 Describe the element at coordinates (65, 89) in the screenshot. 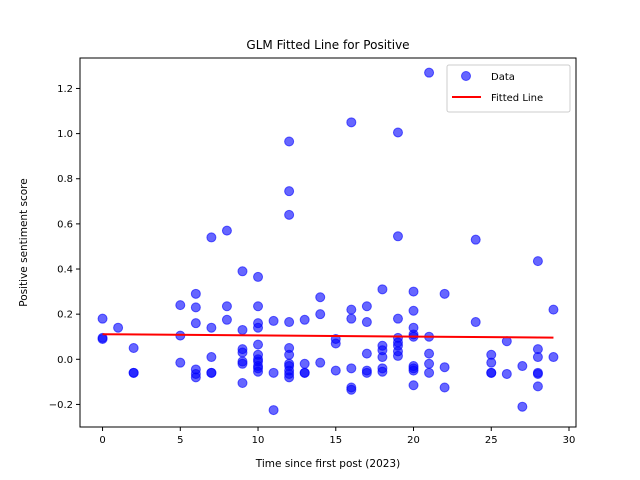

I see `y-tick-label: 1.2` at that location.